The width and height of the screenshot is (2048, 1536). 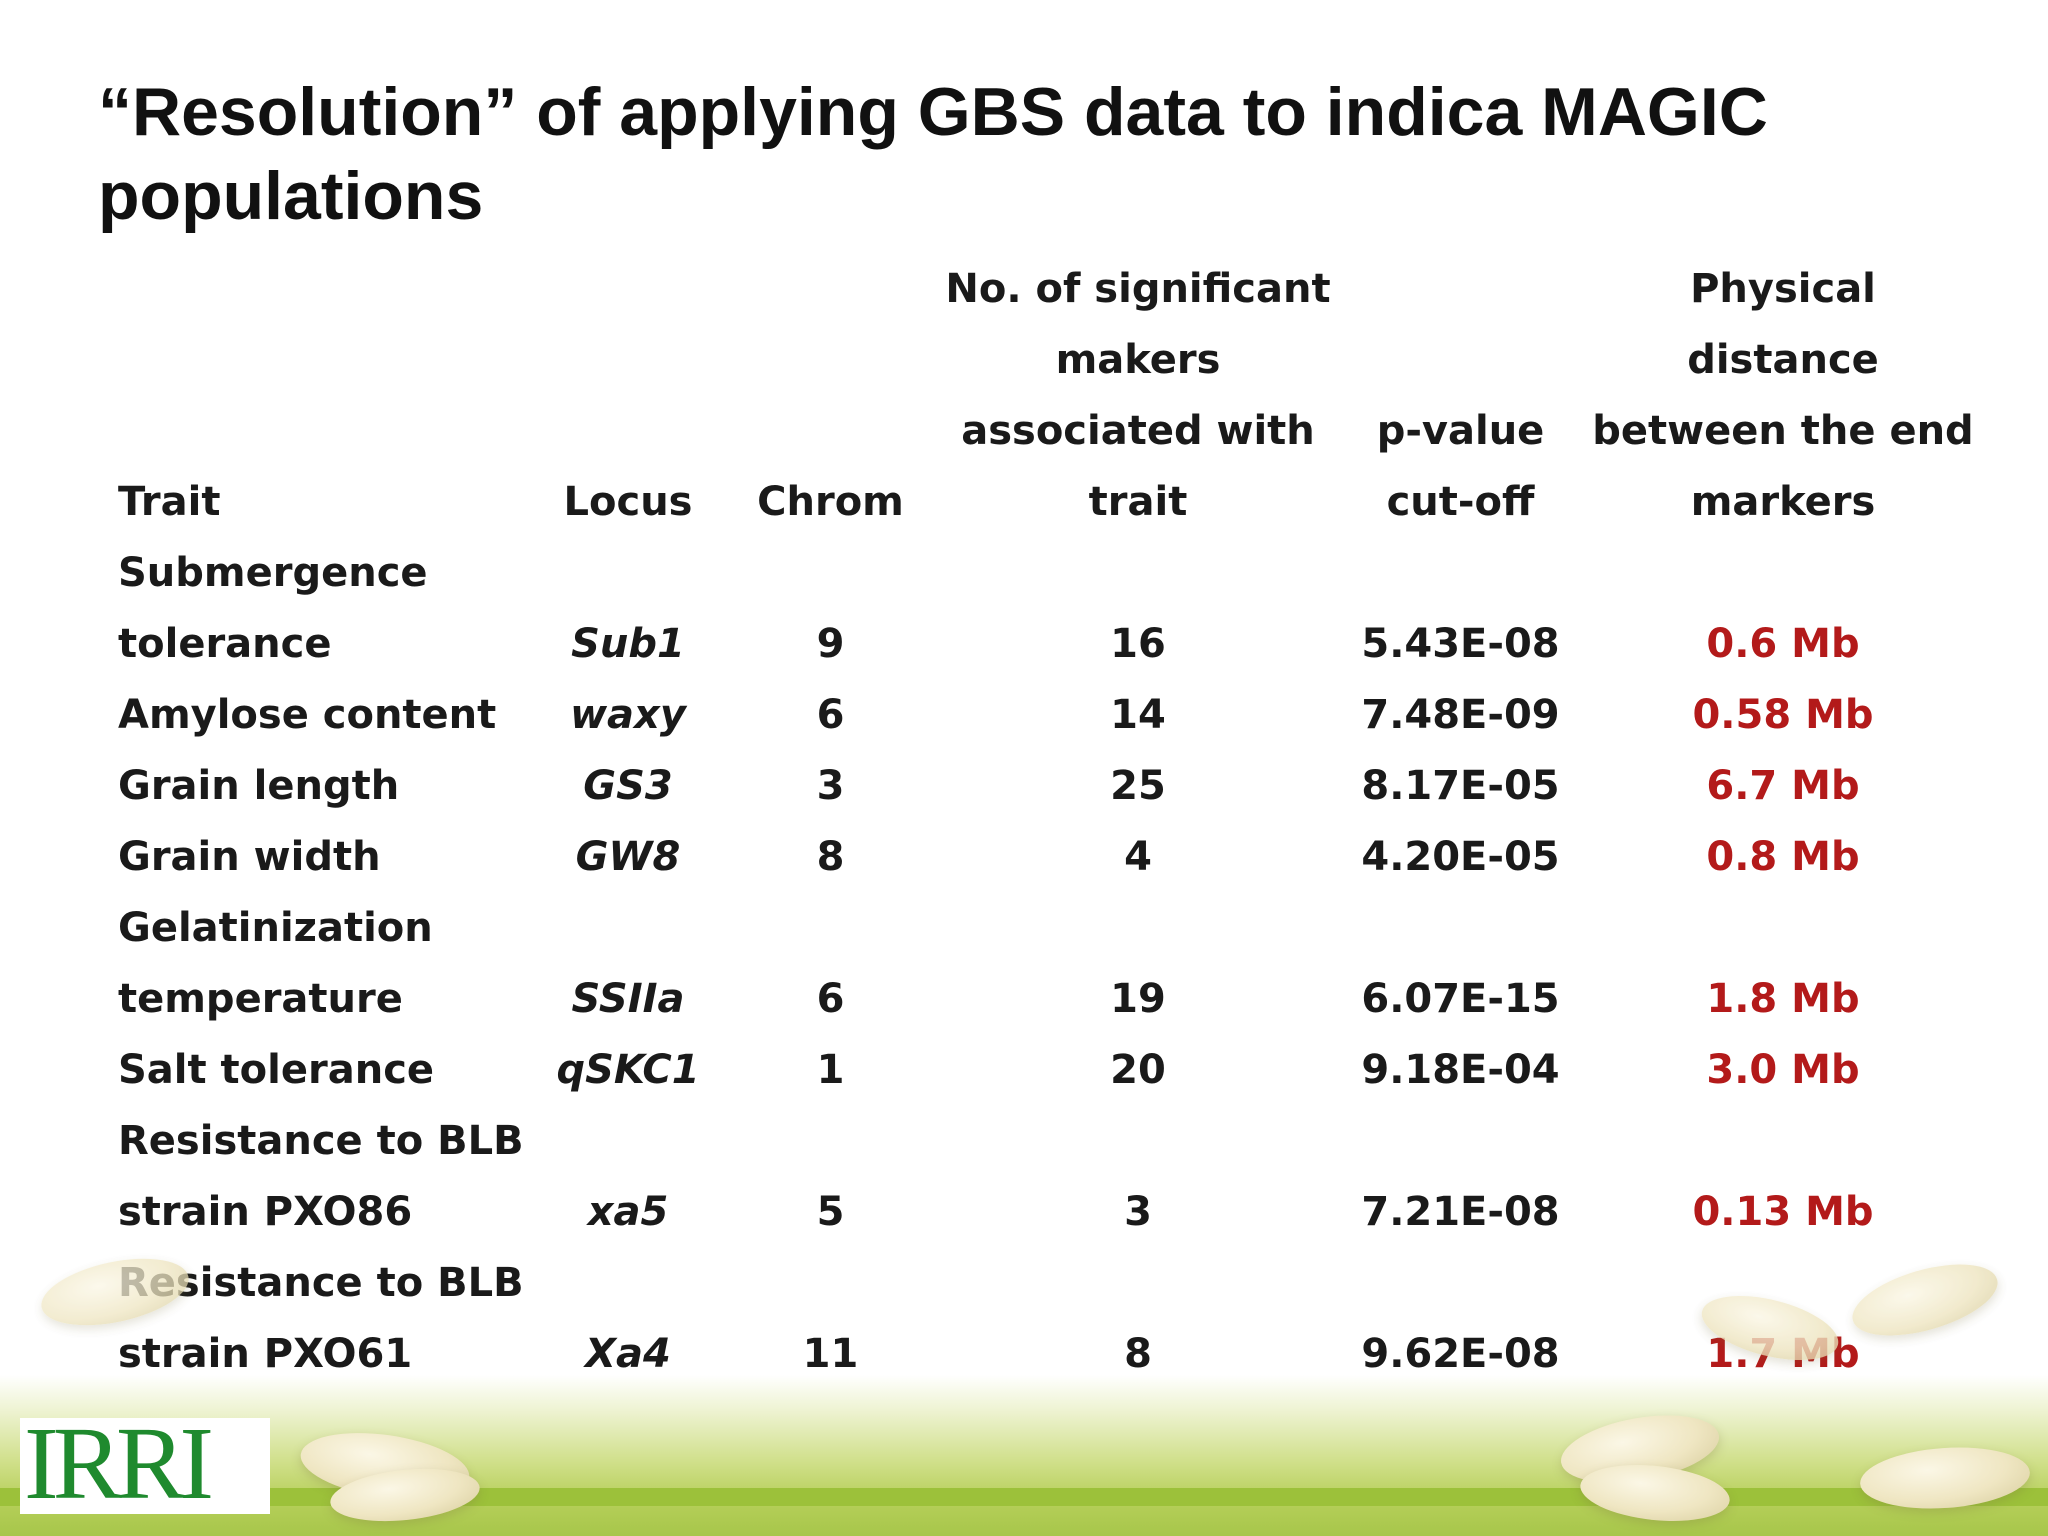 I want to click on cell-markers: 8, so click(x=1138, y=1354).